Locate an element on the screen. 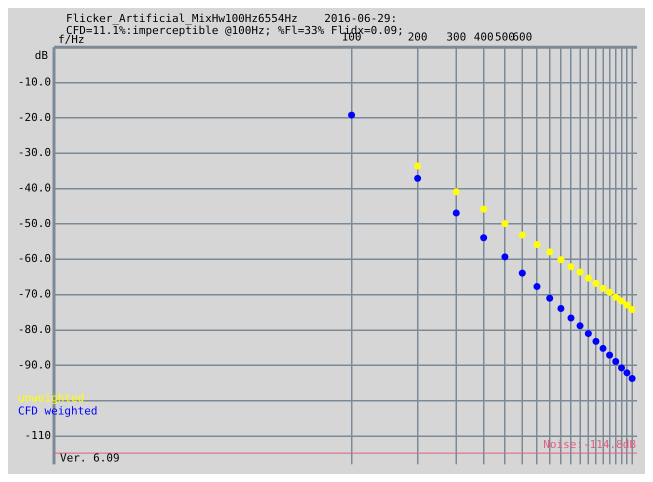  y-tick-label: -50.0 is located at coordinates (34, 223).